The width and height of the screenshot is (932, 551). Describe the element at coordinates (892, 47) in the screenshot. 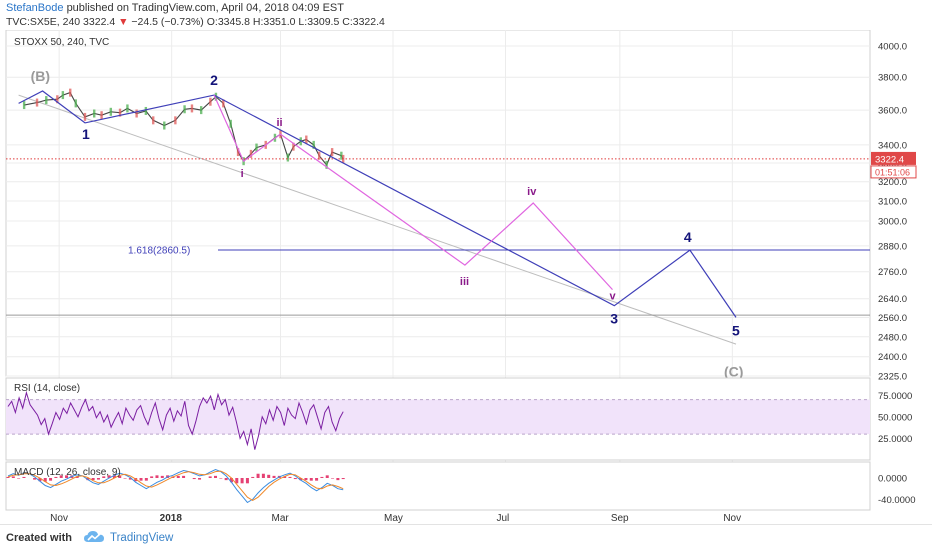

I see `price-axis-label: 4000.0` at that location.